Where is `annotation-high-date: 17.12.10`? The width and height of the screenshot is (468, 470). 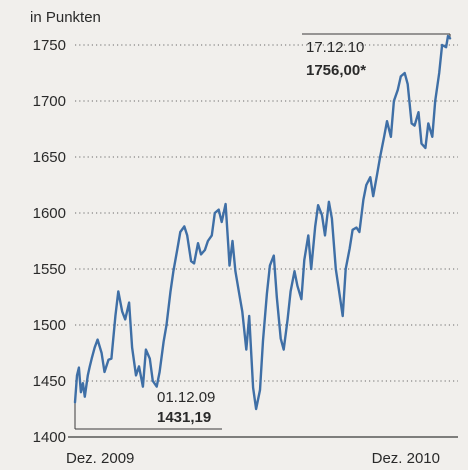 annotation-high-date: 17.12.10 is located at coordinates (335, 47).